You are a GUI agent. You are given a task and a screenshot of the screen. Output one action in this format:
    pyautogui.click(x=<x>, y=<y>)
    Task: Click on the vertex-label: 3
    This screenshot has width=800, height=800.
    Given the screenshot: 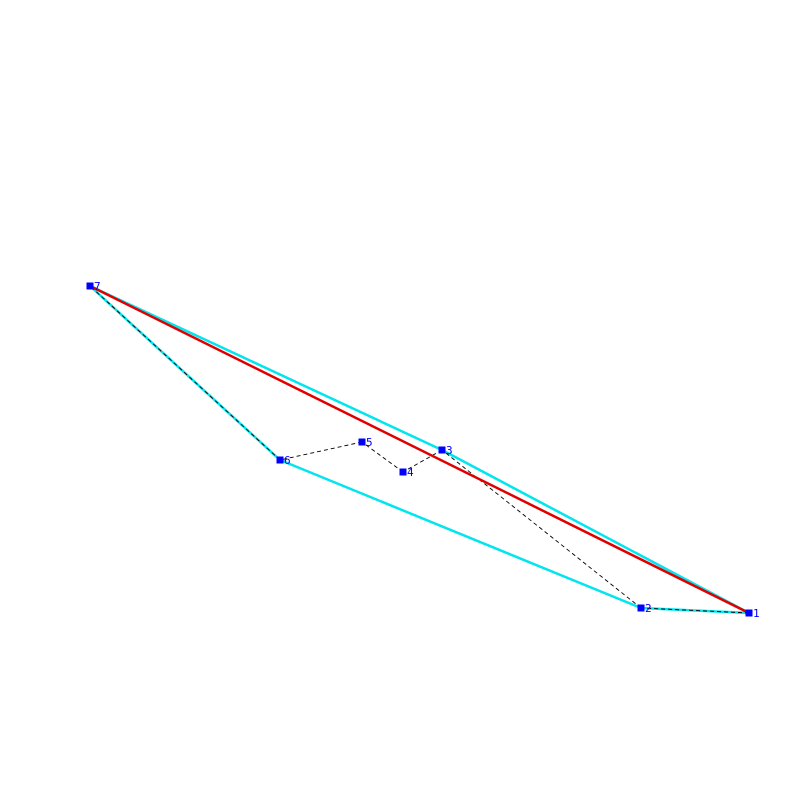 What is the action you would take?
    pyautogui.click(x=449, y=450)
    